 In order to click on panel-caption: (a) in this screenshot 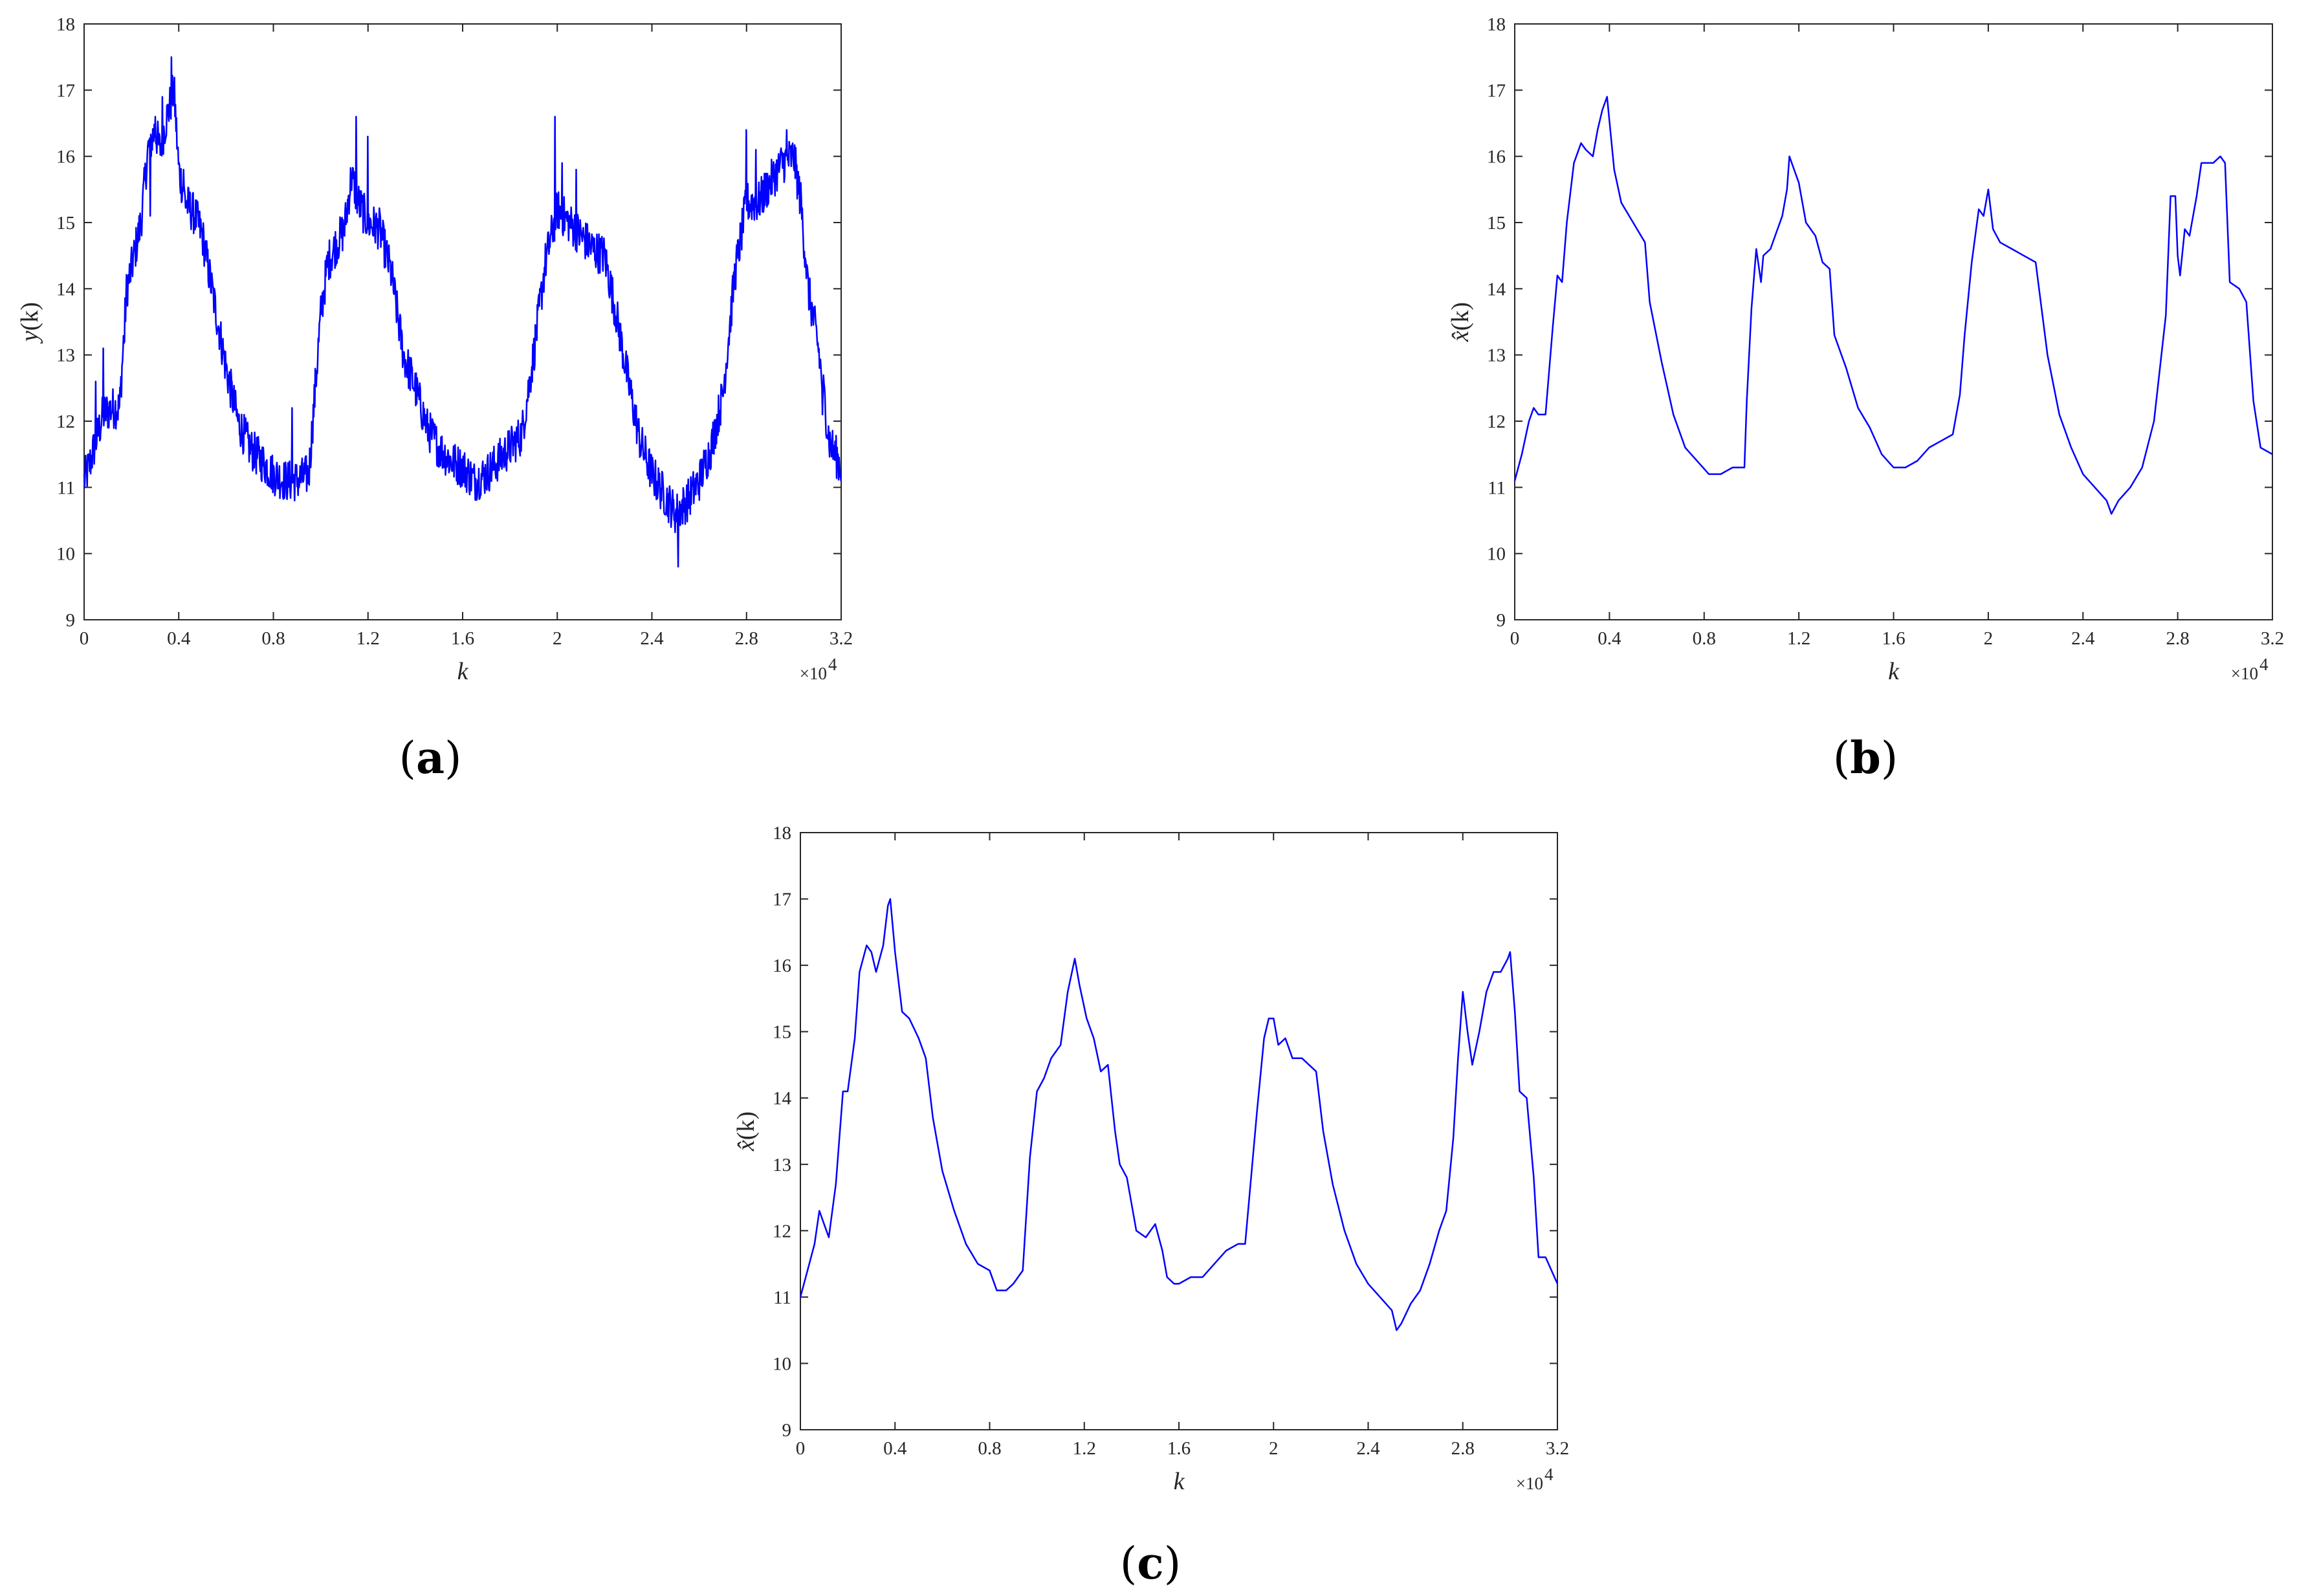, I will do `click(430, 758)`.